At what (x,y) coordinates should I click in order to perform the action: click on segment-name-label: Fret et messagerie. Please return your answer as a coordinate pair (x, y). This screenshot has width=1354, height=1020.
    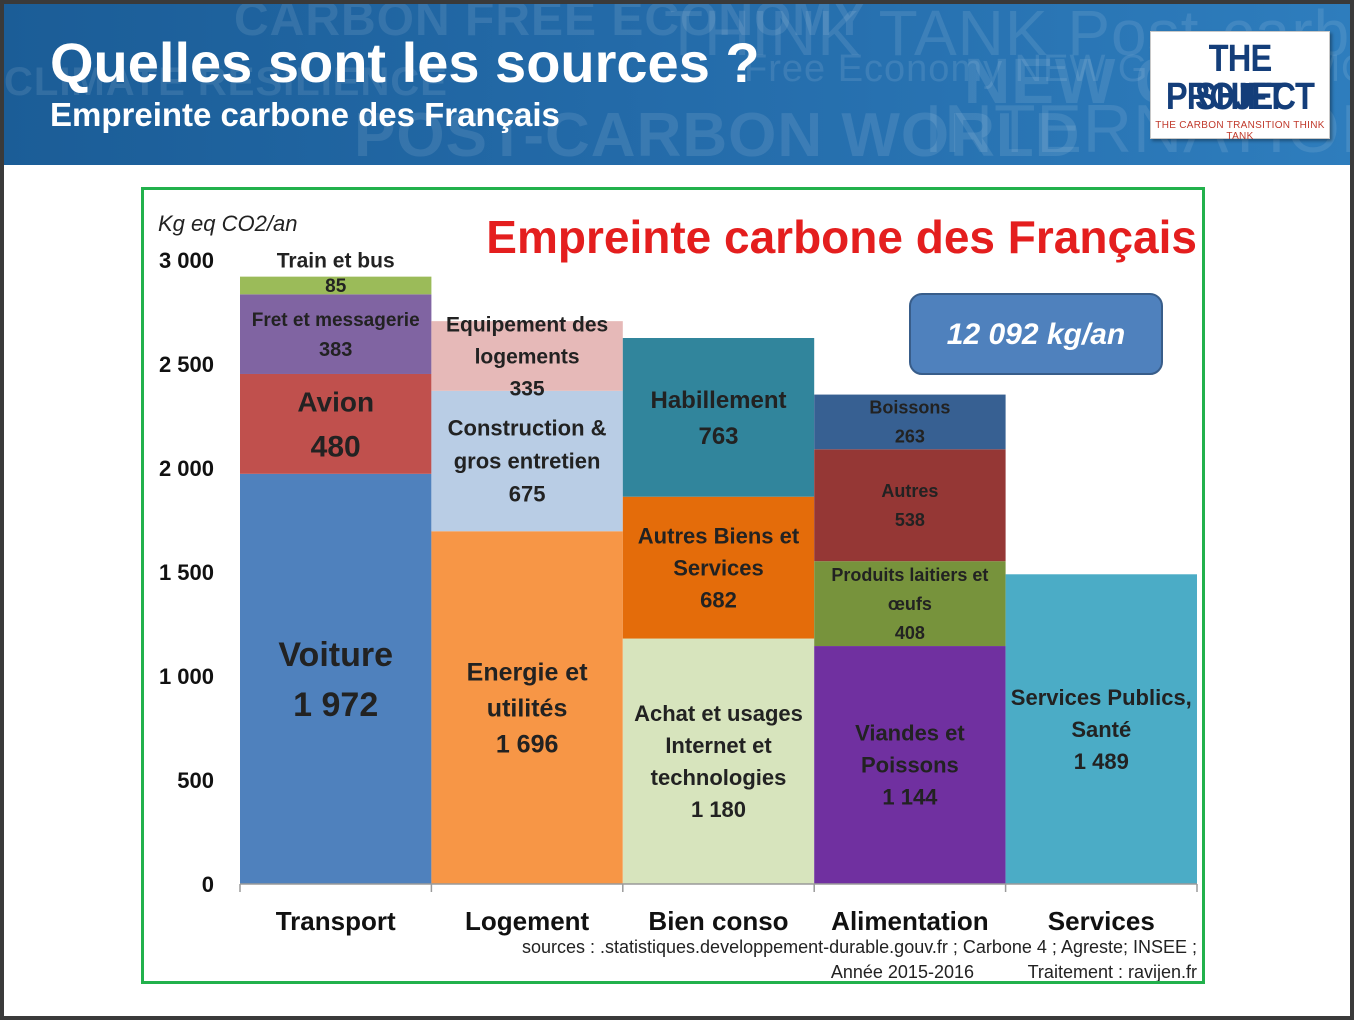
    Looking at the image, I should click on (336, 320).